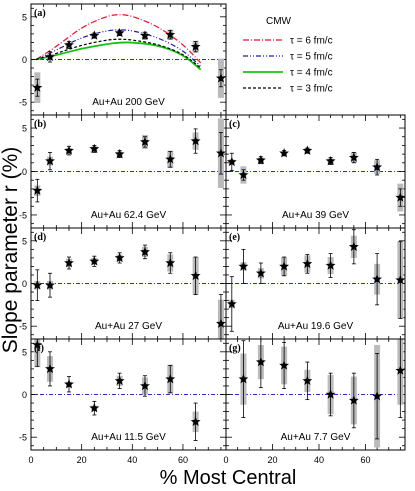 The height and width of the screenshot is (491, 415). What do you see at coordinates (311, 57) in the screenshot?
I see `legend-label: τ = 5 fm/c` at bounding box center [311, 57].